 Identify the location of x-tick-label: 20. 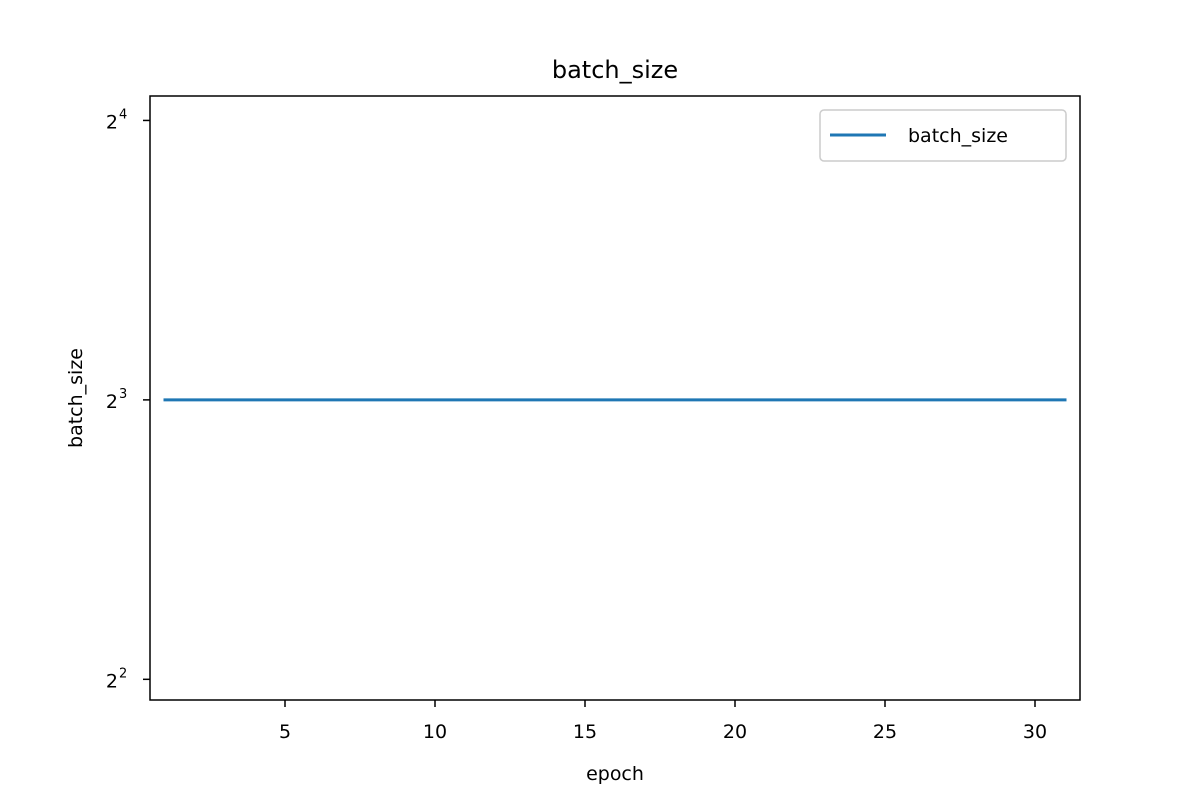
(735, 732).